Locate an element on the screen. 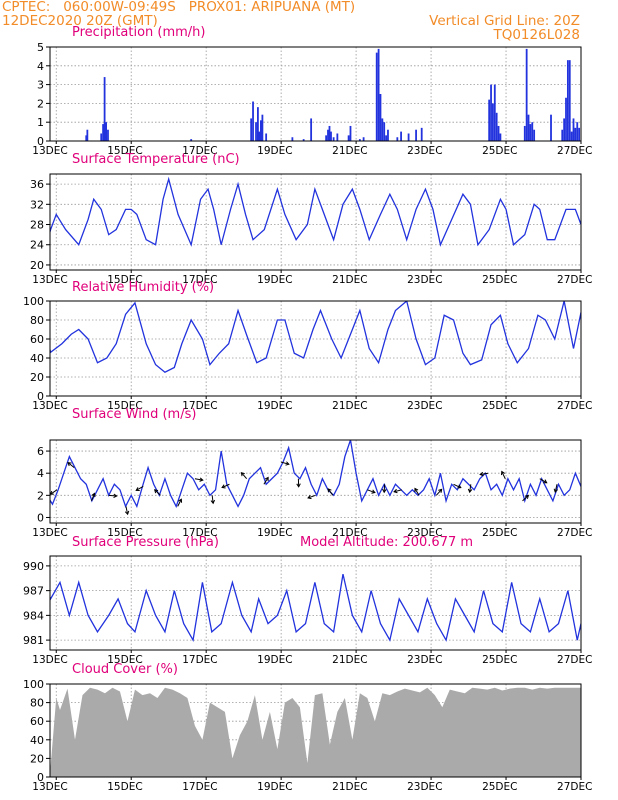 This screenshot has width=618, height=800. cloud-ytick-label: 40 is located at coordinates (37, 740).